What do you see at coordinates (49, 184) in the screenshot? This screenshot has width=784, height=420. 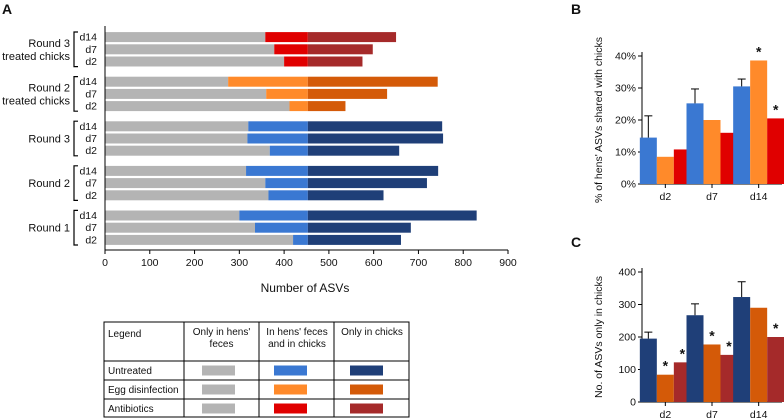 I see `group-label: Round 2` at bounding box center [49, 184].